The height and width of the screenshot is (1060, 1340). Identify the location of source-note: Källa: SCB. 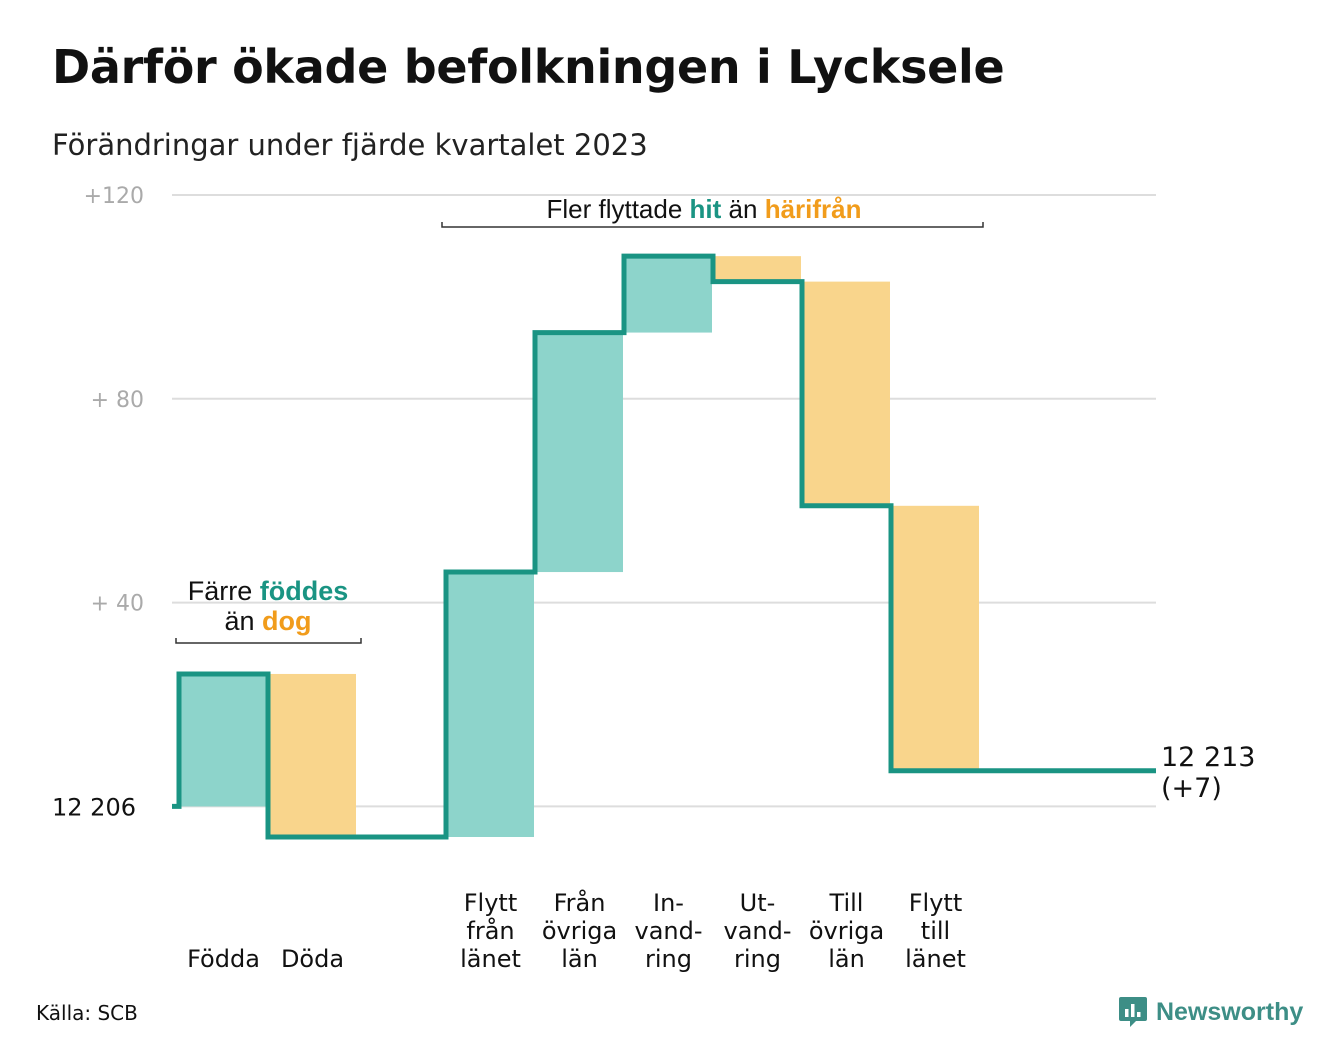
(87, 1013).